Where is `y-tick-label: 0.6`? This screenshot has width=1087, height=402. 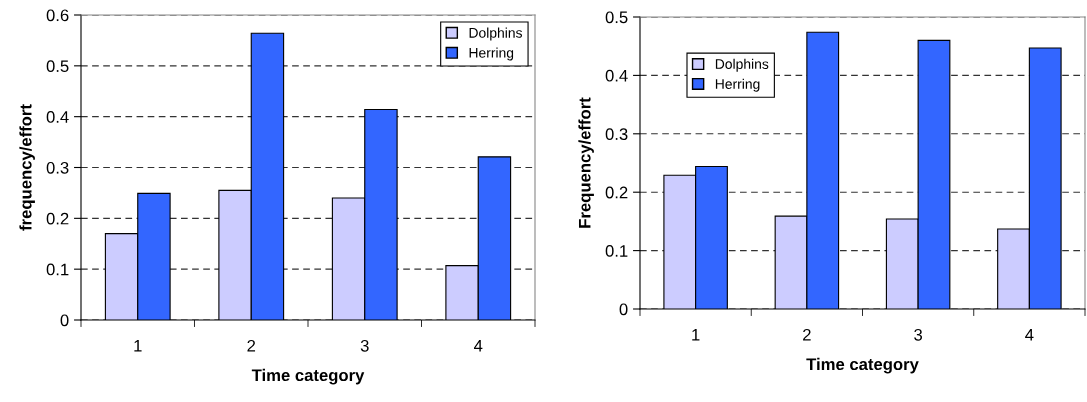
y-tick-label: 0.6 is located at coordinates (57, 15).